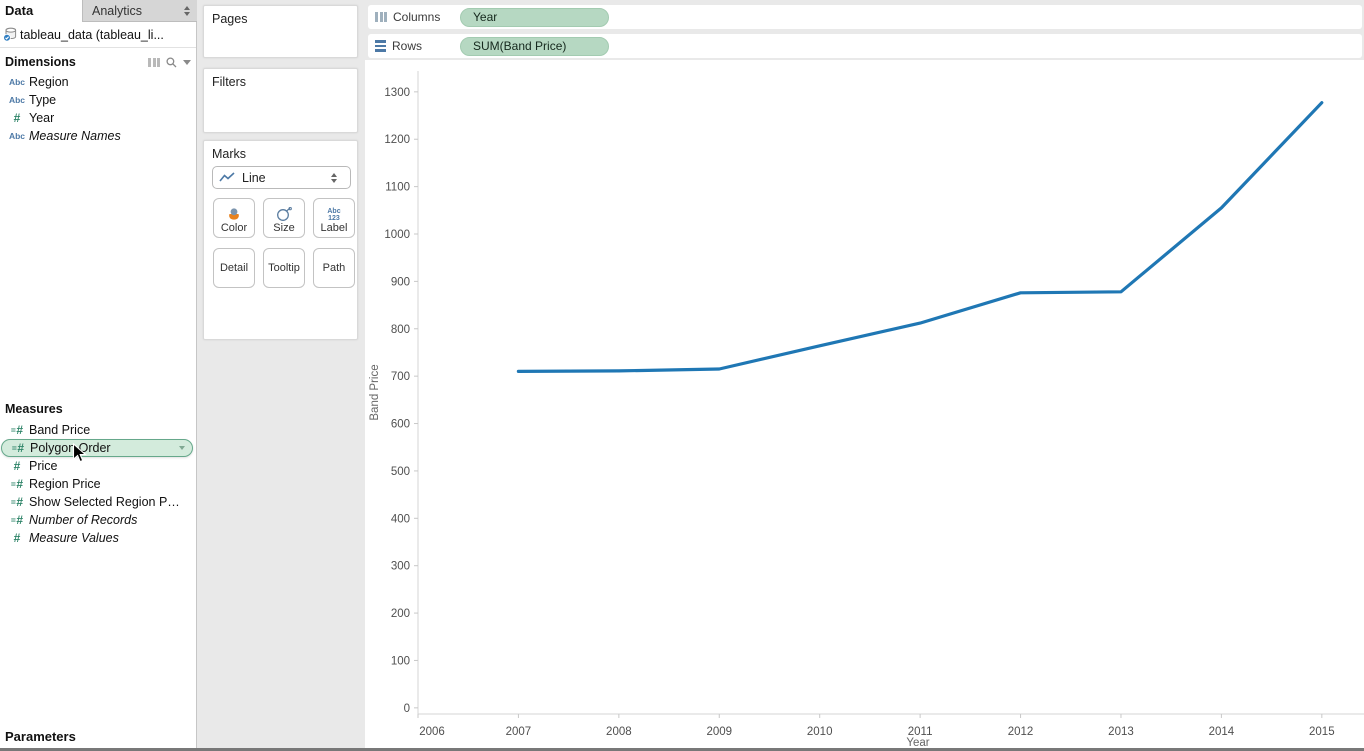  I want to click on size-button: Size, so click(284, 218).